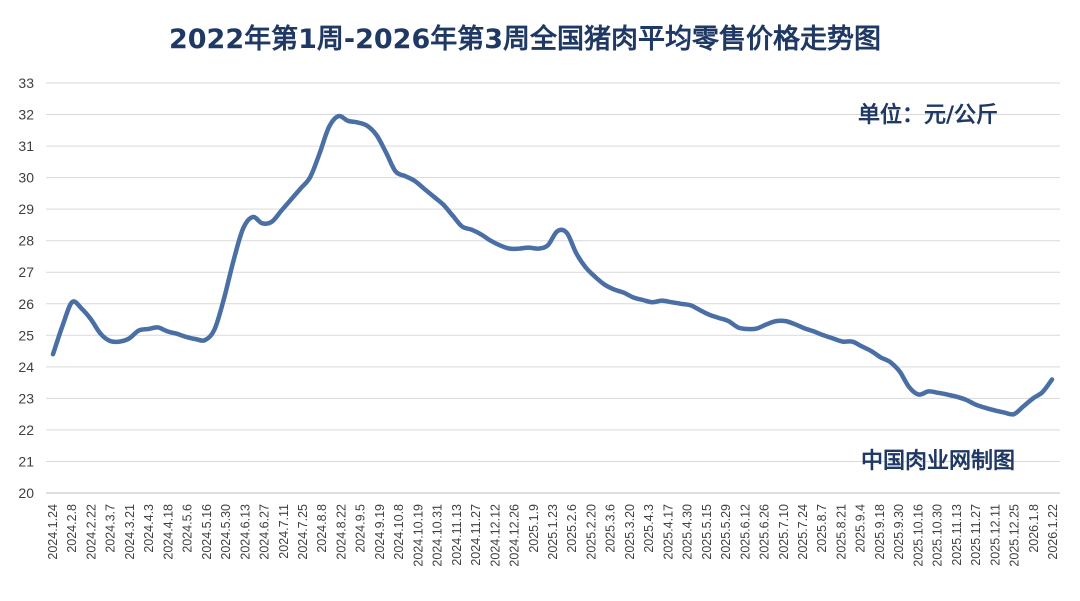  Describe the element at coordinates (822, 528) in the screenshot. I see `x-tick-label: 2025.8.7` at that location.